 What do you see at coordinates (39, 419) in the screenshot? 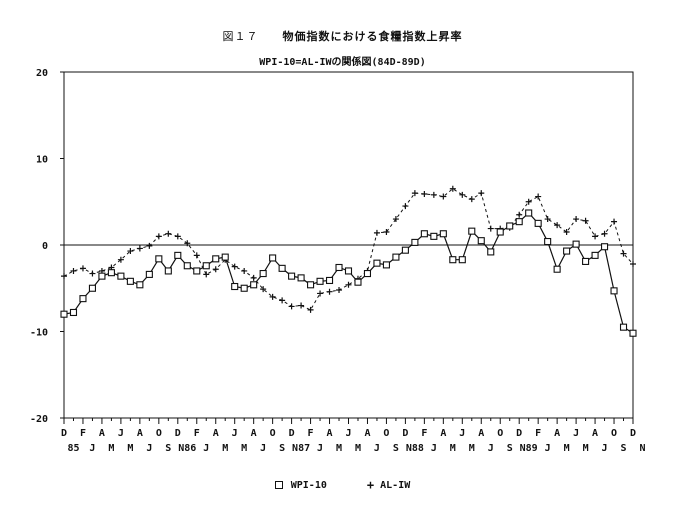
I see `y-tick-label: -20` at bounding box center [39, 419].